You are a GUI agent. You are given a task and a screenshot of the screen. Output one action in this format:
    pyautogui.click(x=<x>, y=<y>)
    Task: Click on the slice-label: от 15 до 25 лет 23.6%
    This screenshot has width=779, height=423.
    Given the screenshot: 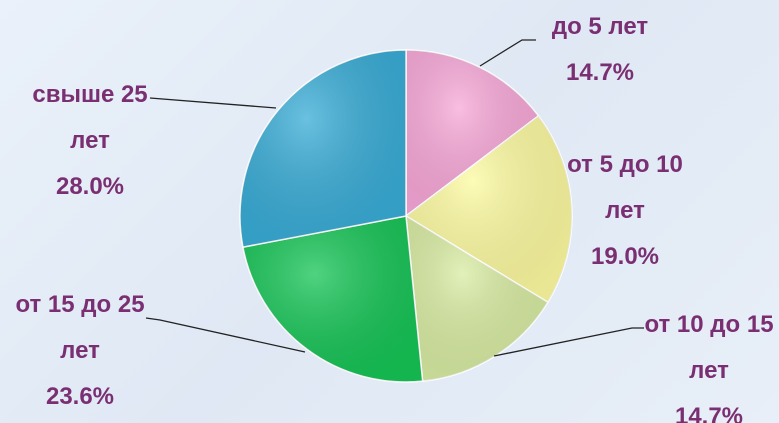 What is the action you would take?
    pyautogui.click(x=80, y=351)
    